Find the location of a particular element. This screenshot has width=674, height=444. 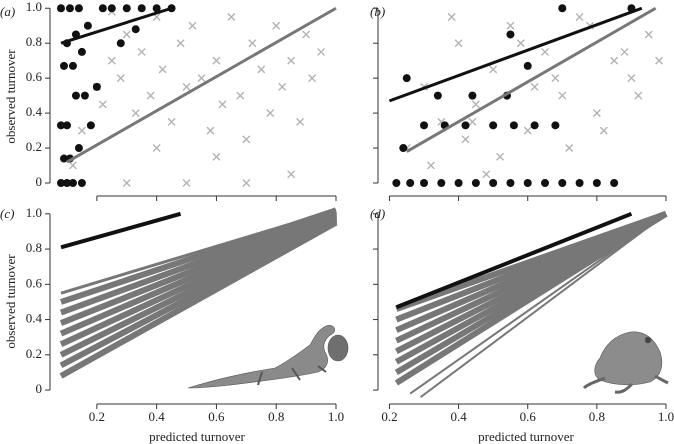

frog-illustration is located at coordinates (625, 362).